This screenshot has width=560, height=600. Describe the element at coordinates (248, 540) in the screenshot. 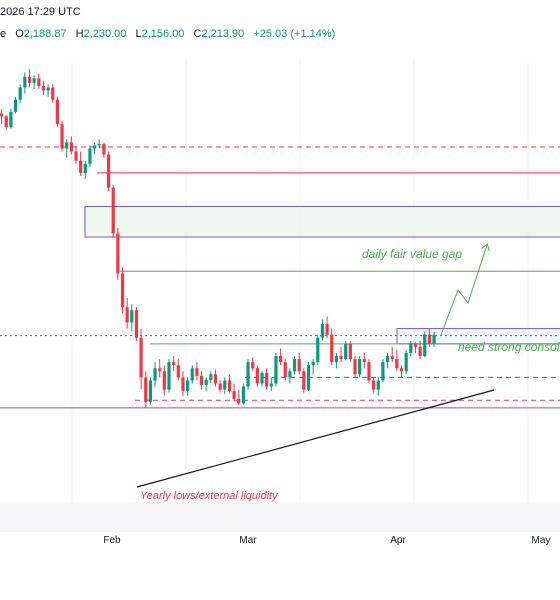

I see `time-axis-label: Mar` at that location.